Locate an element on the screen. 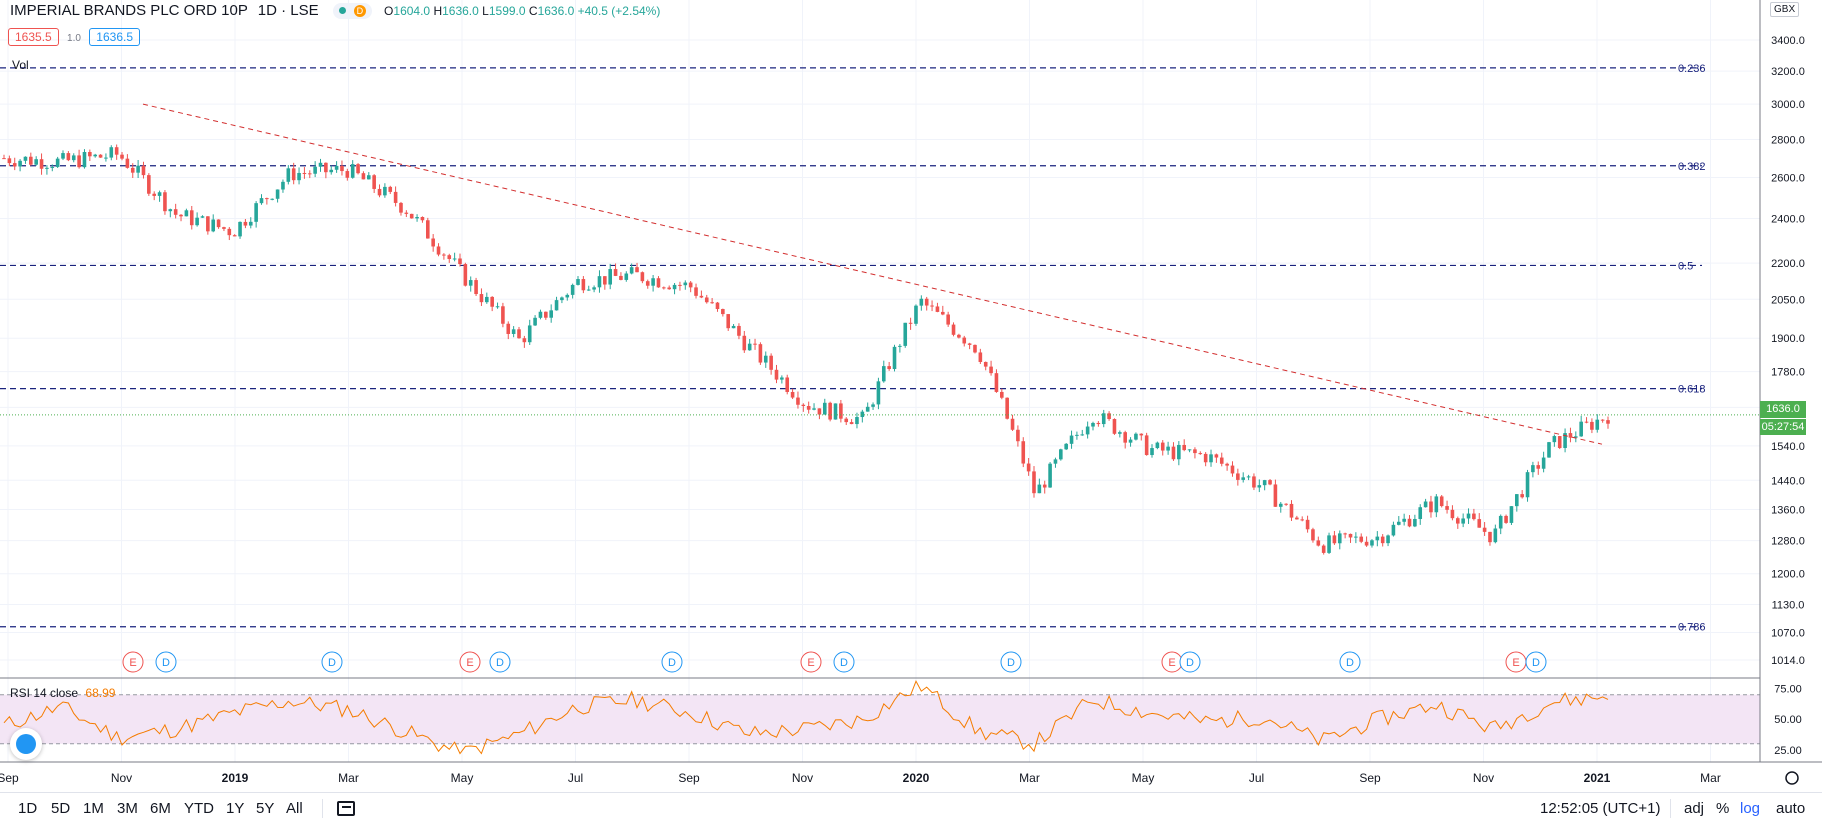  rsi-tick-label: 75.00 is located at coordinates (1788, 690).